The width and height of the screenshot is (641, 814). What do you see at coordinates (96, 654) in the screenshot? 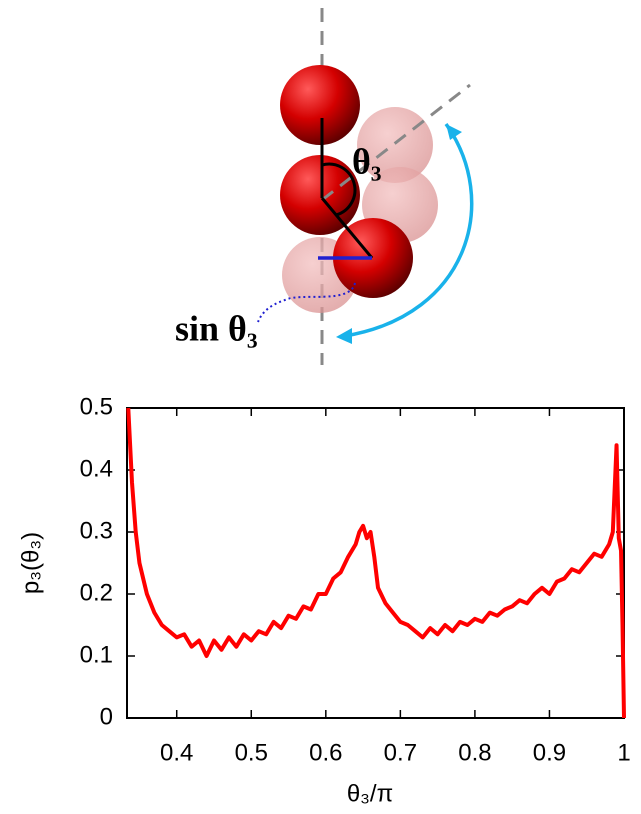
I see `y-tick-label: 0.1` at bounding box center [96, 654].